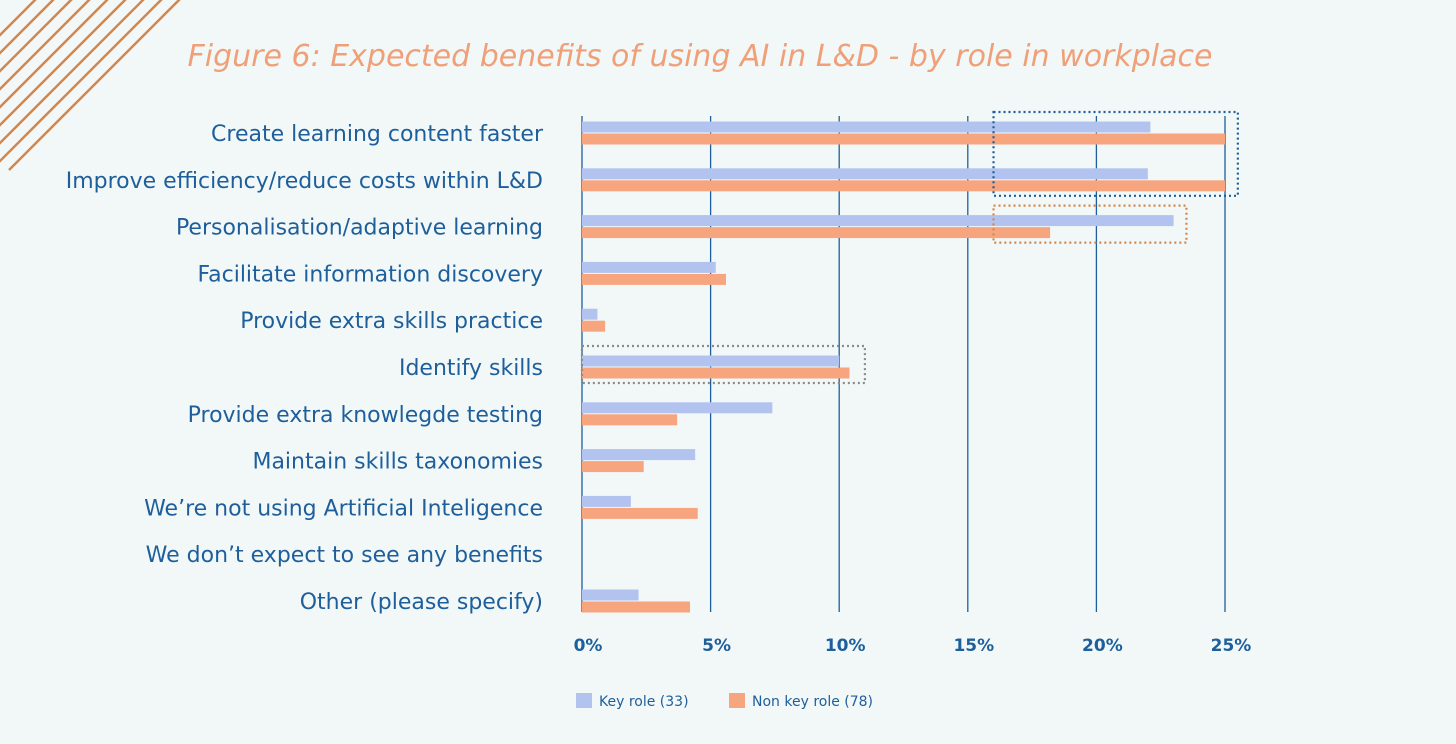 The width and height of the screenshot is (1456, 744). I want to click on x-tick-label: 25%, so click(1231, 646).